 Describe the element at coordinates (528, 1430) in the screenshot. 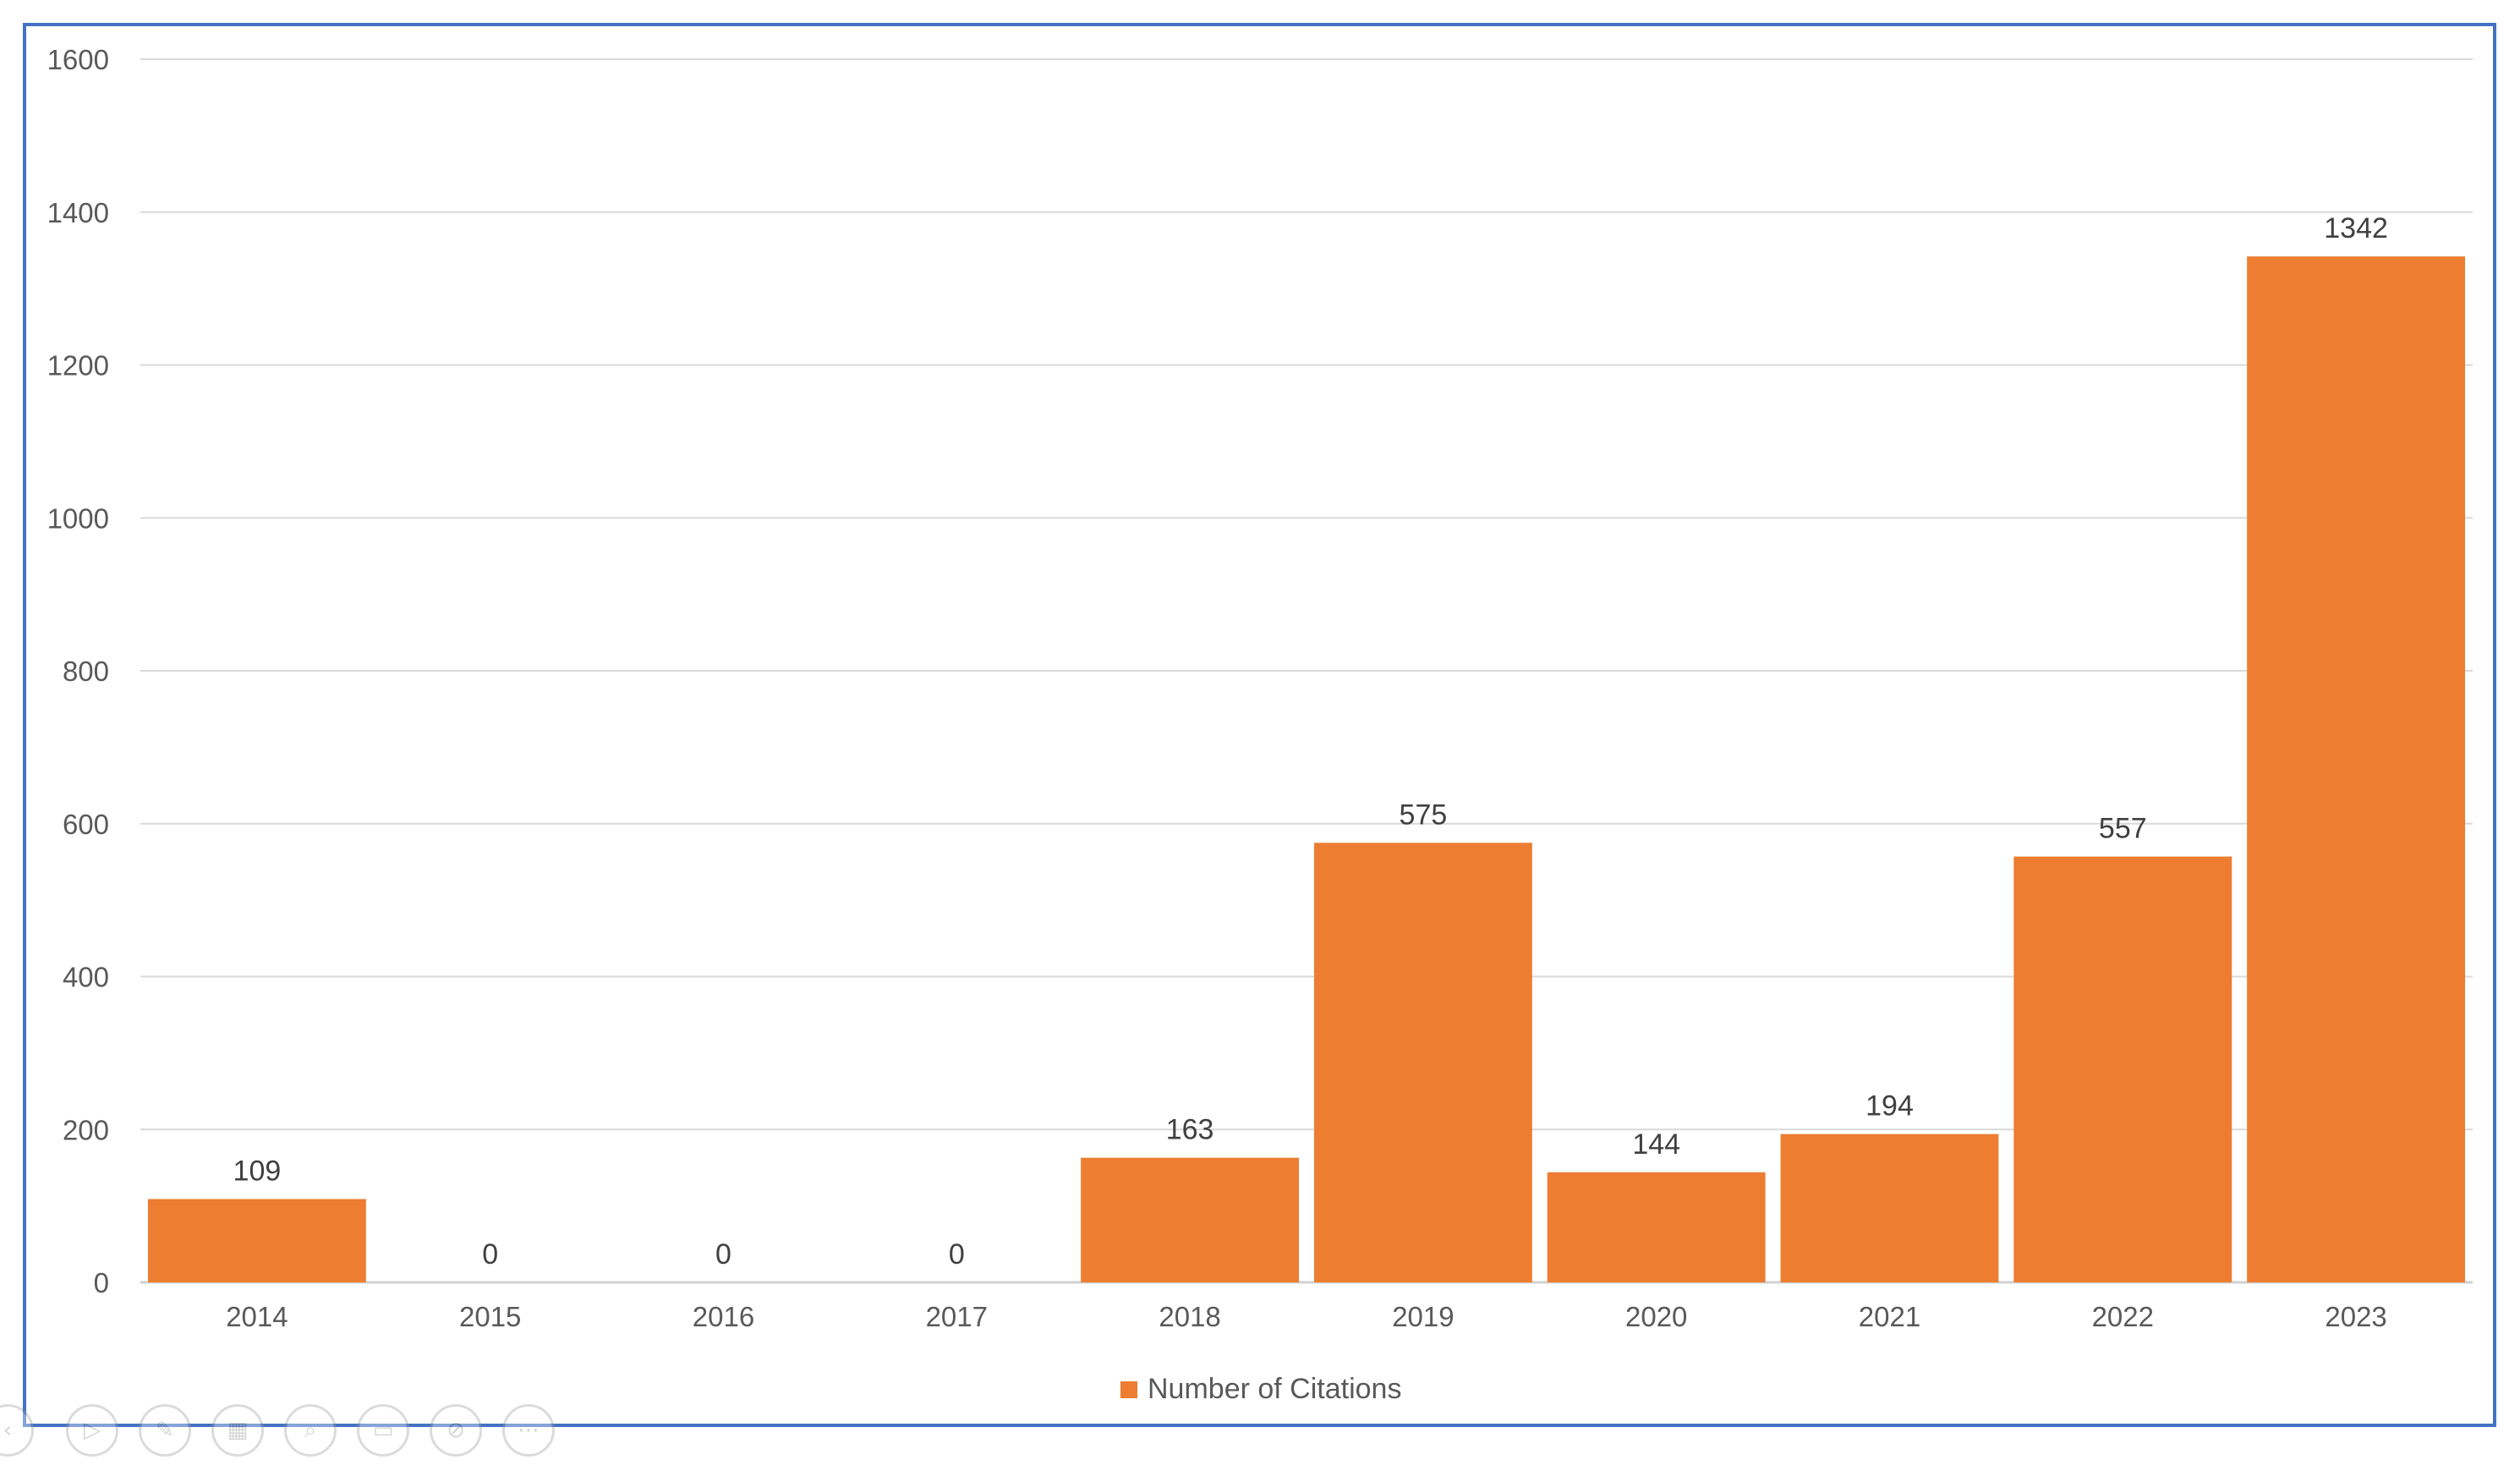

I see `more-icon: ⋯` at that location.